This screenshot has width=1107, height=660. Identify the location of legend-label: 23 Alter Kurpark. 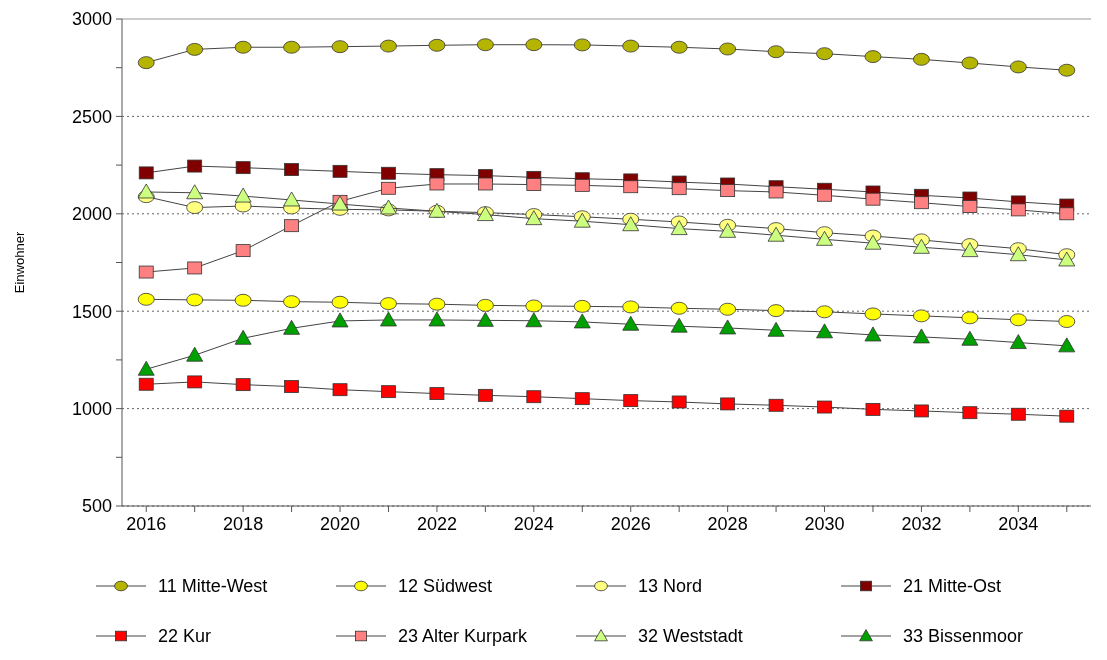
(463, 636).